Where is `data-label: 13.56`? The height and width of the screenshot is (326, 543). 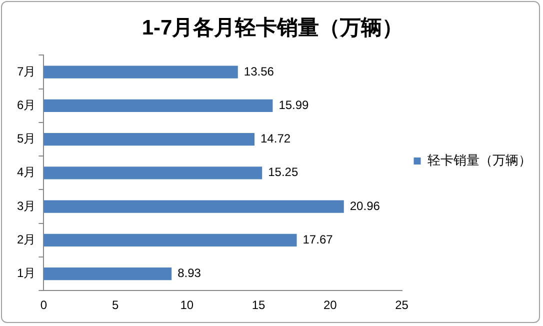 data-label: 13.56 is located at coordinates (259, 71).